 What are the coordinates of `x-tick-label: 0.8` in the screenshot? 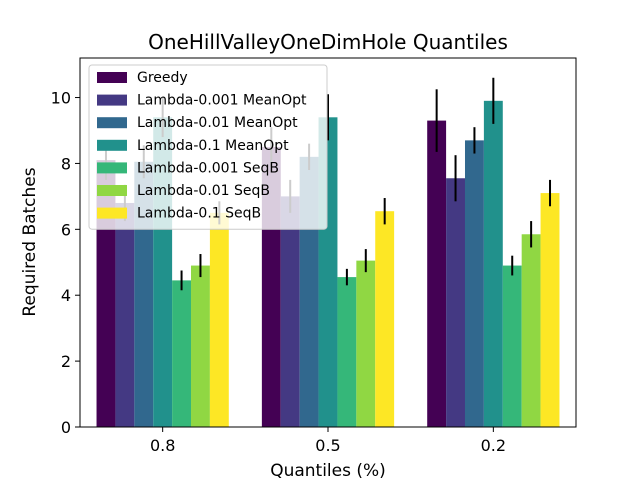 It's located at (162, 445).